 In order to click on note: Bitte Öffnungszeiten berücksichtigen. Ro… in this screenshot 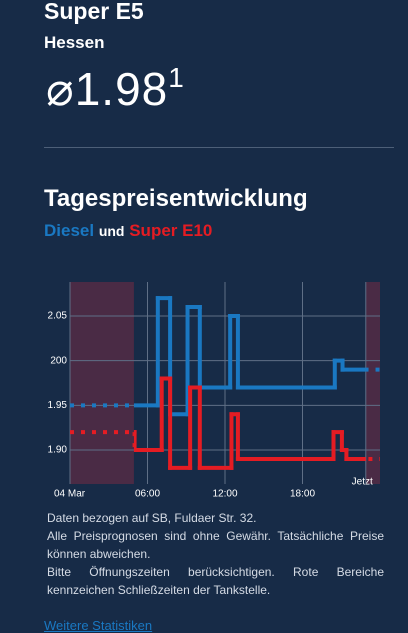, I will do `click(215, 581)`.